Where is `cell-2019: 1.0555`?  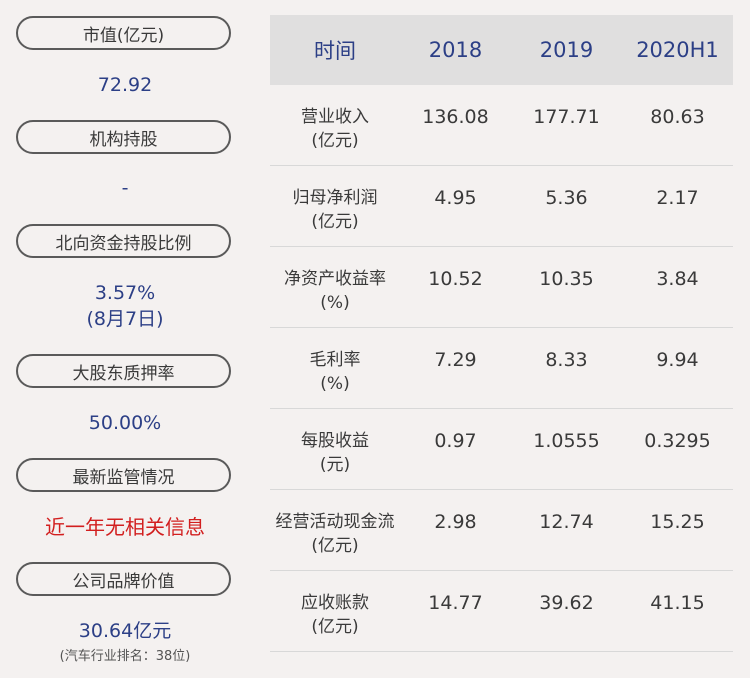 cell-2019: 1.0555 is located at coordinates (566, 441).